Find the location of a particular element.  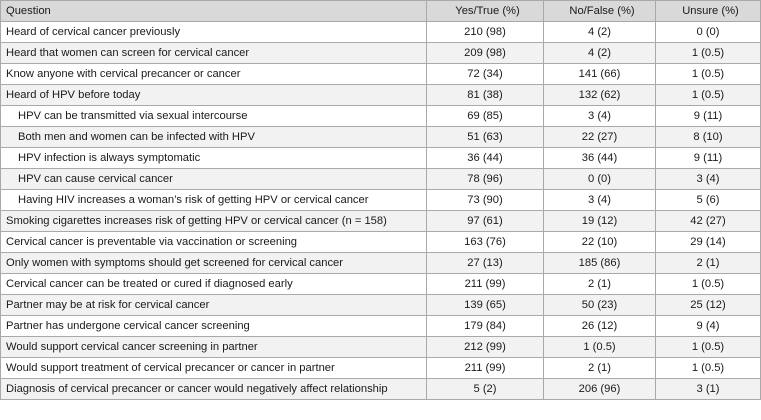

unsure-cell: 3 (4) is located at coordinates (708, 179).